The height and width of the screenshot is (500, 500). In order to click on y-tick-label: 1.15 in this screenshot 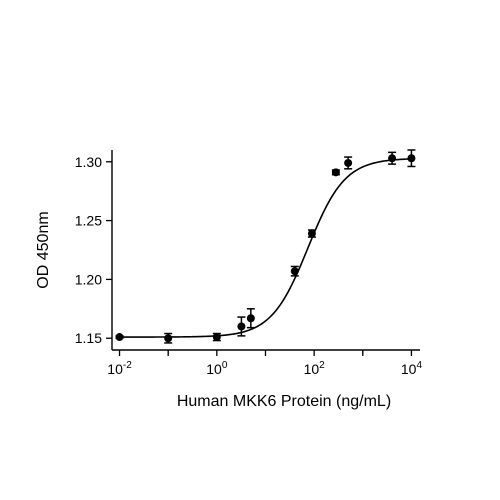, I will do `click(88, 338)`.